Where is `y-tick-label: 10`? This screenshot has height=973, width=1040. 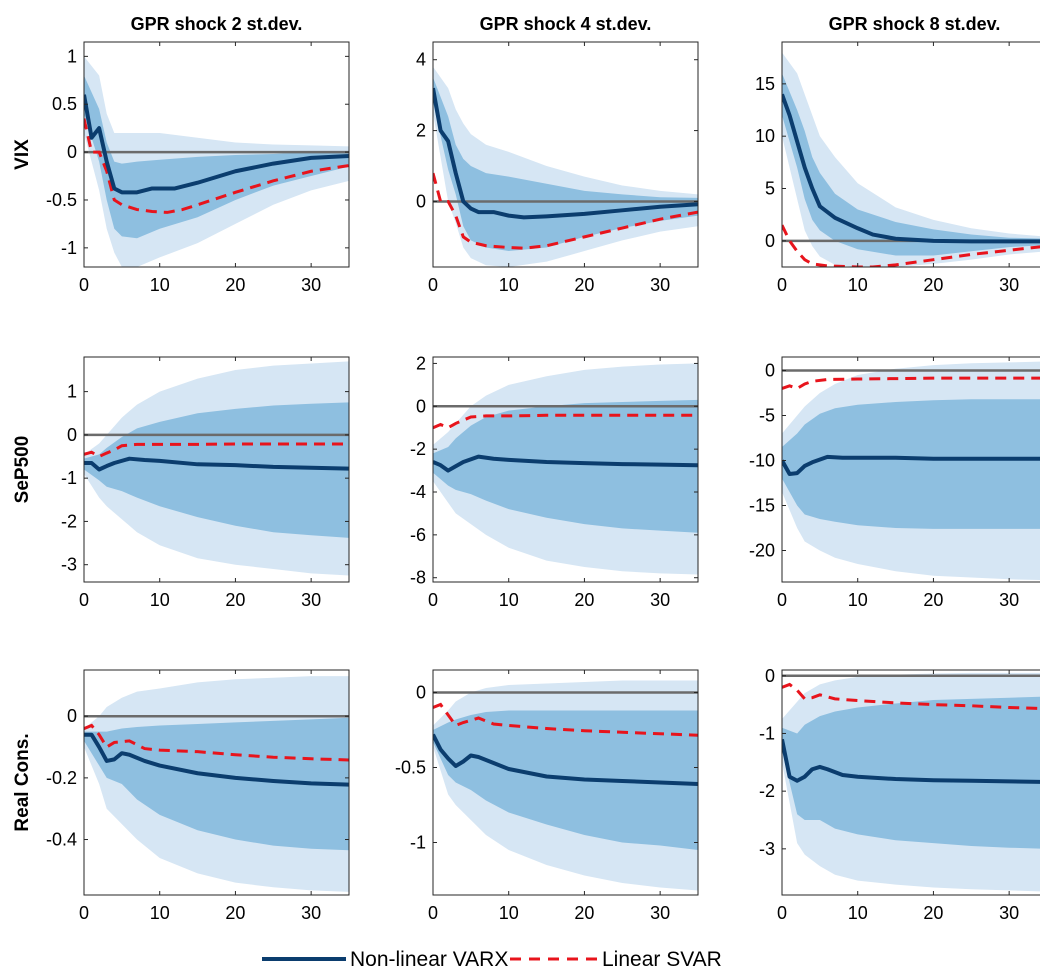 y-tick-label: 10 is located at coordinates (765, 136).